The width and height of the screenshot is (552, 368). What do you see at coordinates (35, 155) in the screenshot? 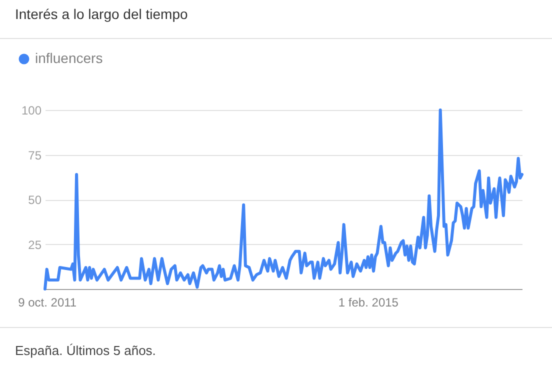
I see `y-tick-label: 75` at bounding box center [35, 155].